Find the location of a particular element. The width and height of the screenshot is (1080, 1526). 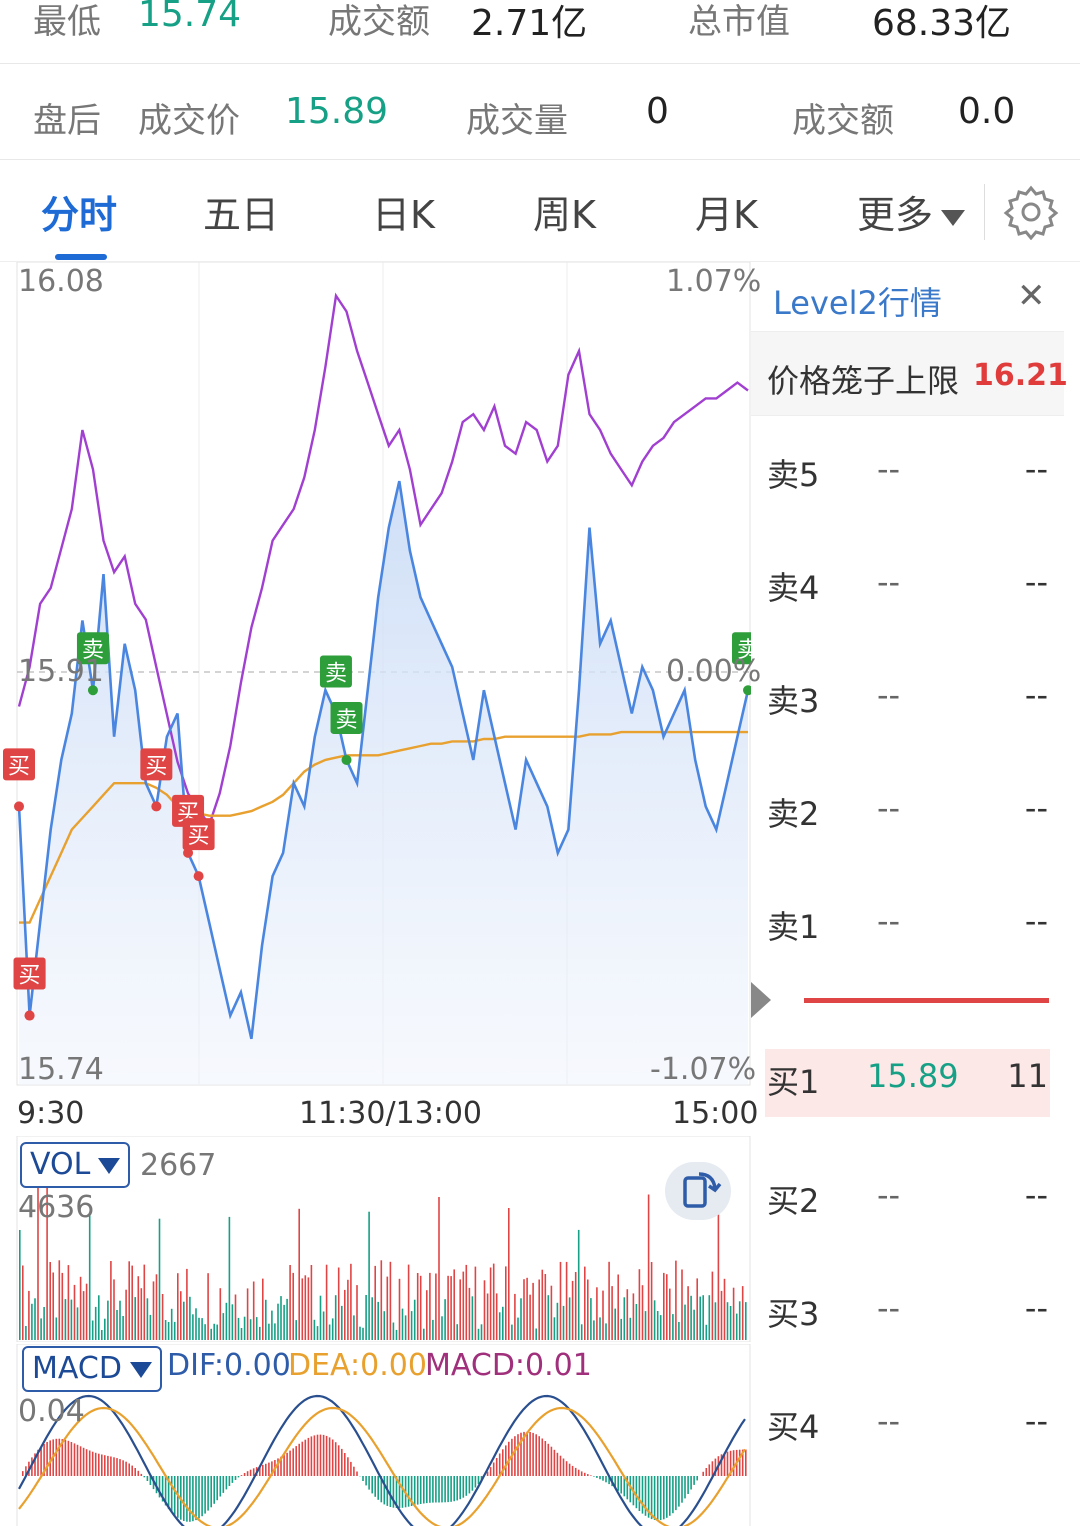

gear-icon is located at coordinates (1031, 212).